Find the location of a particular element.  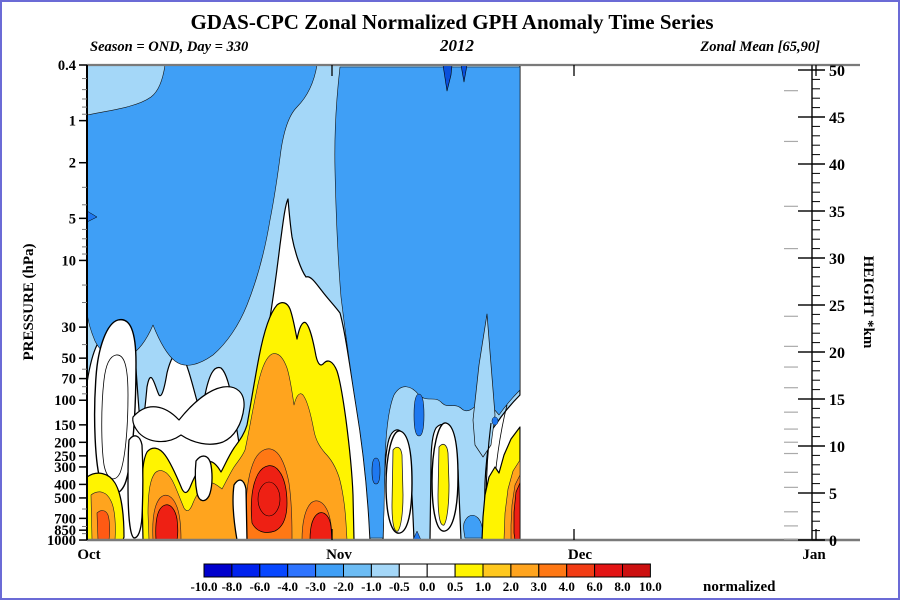

contour-spike-top-a is located at coordinates (447, 78).